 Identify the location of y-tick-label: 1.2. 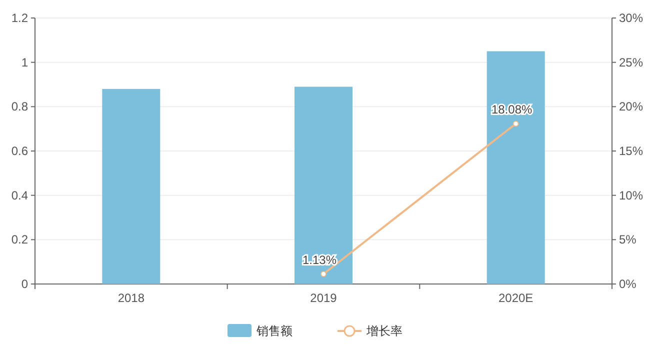
(19, 18).